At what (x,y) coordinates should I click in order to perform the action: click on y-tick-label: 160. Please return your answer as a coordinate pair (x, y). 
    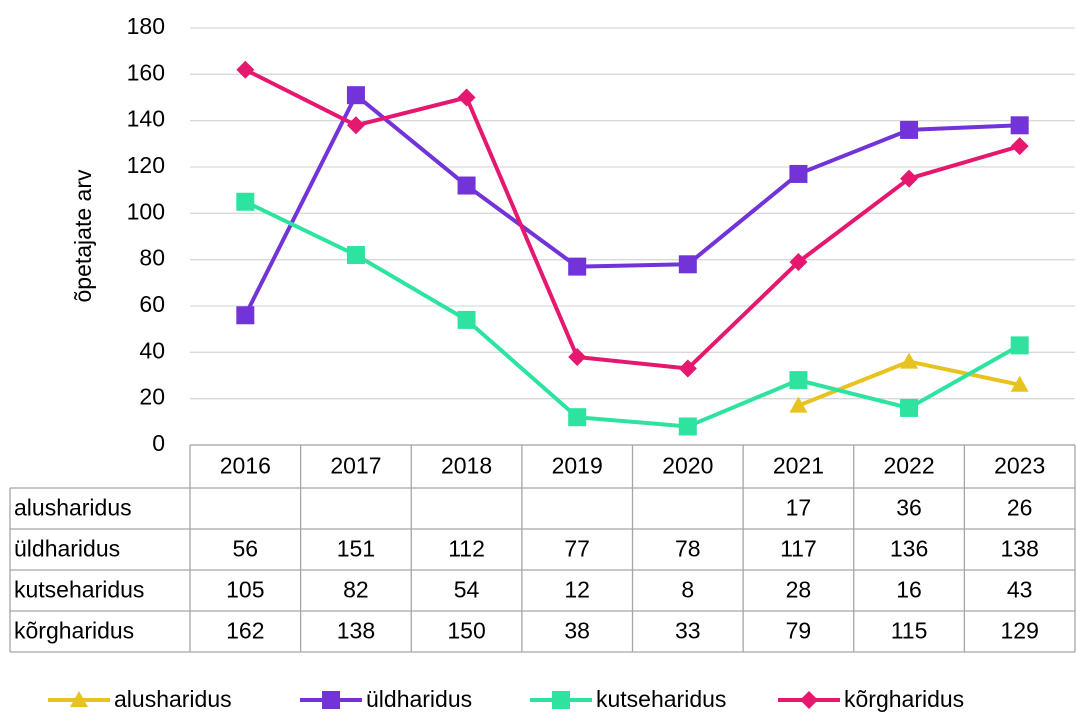
    Looking at the image, I should click on (146, 72).